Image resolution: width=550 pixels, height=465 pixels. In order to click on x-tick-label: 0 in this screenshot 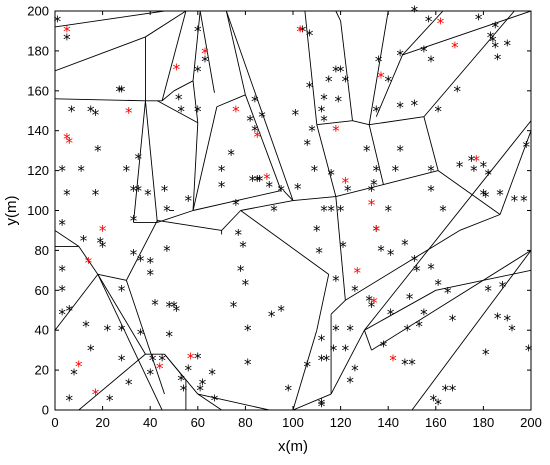, I will do `click(54, 422)`.